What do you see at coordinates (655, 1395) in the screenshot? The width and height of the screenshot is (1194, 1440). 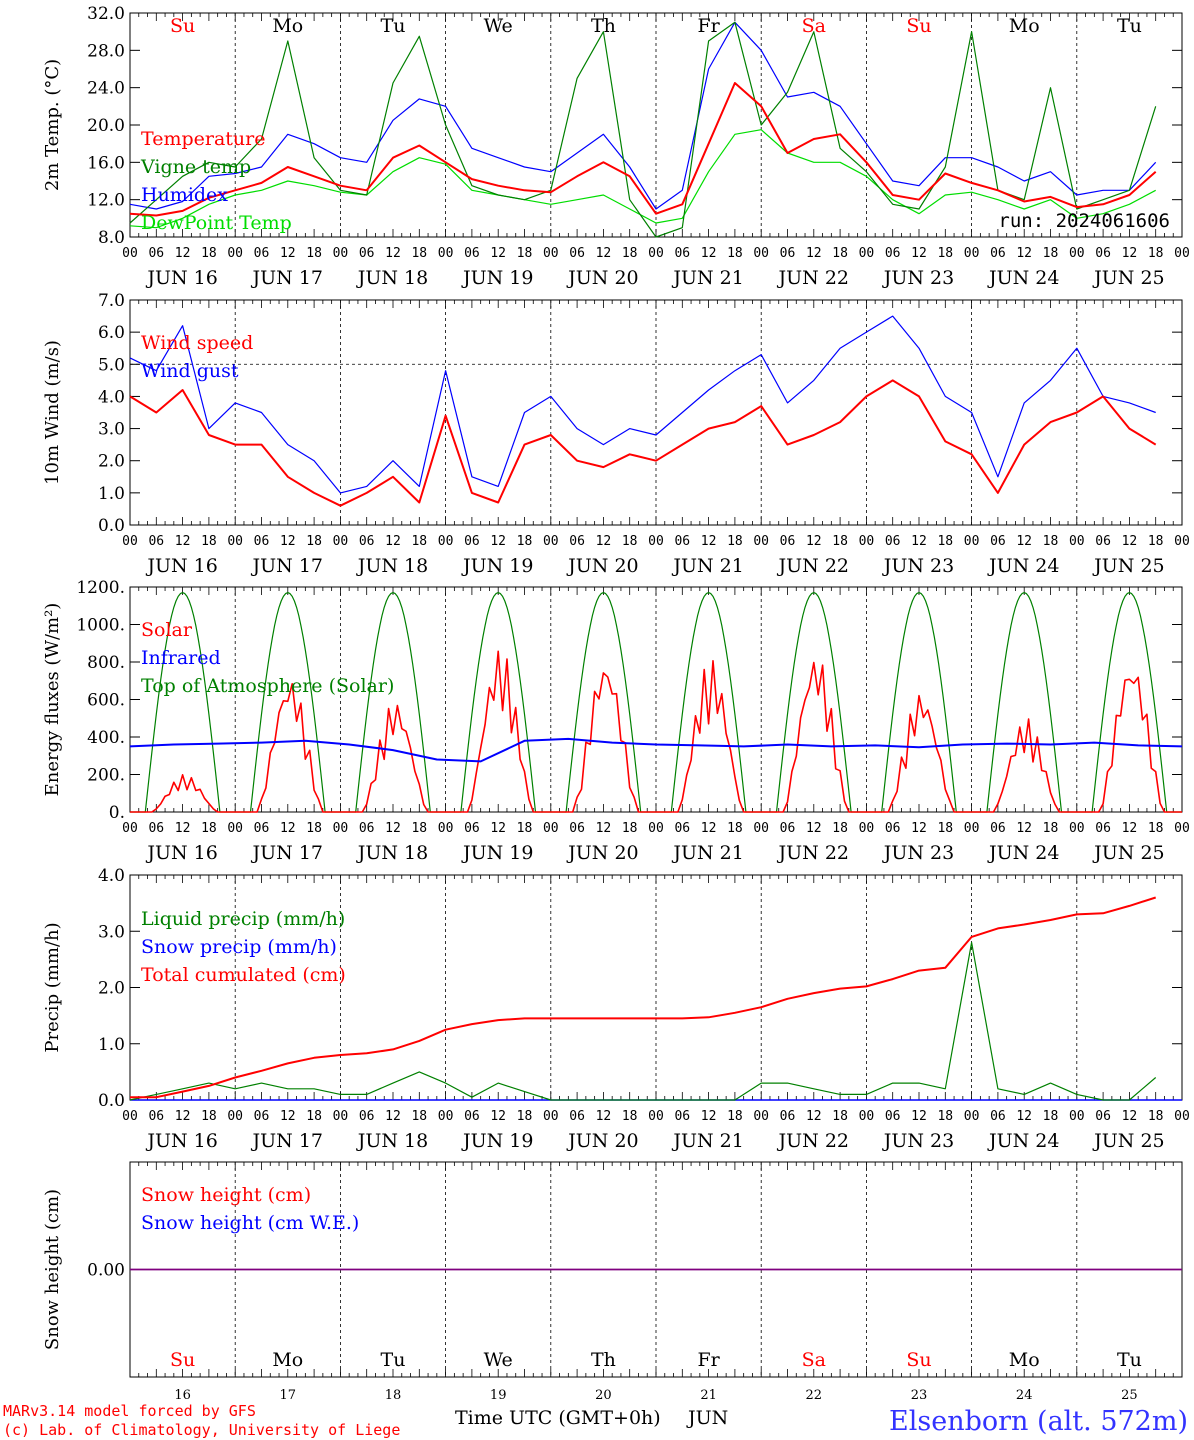 I see `day-numbers: 16 17 18 19 20 21 22 23 24 25` at bounding box center [655, 1395].